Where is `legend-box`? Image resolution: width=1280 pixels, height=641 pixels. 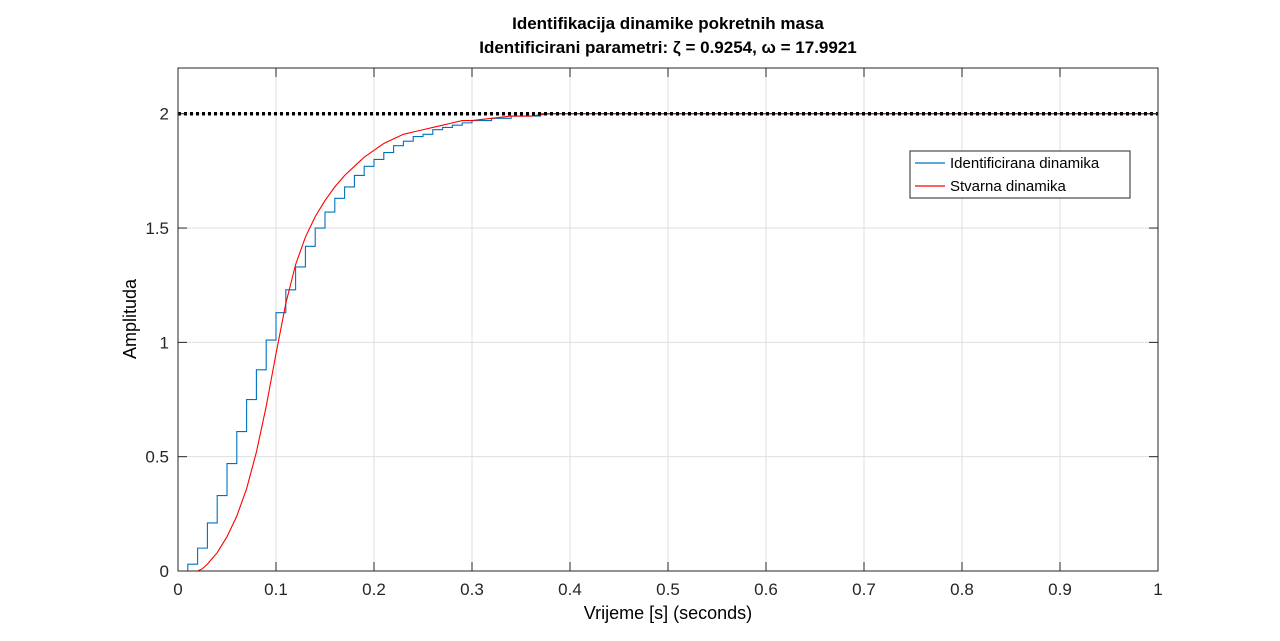
legend-box is located at coordinates (1020, 174).